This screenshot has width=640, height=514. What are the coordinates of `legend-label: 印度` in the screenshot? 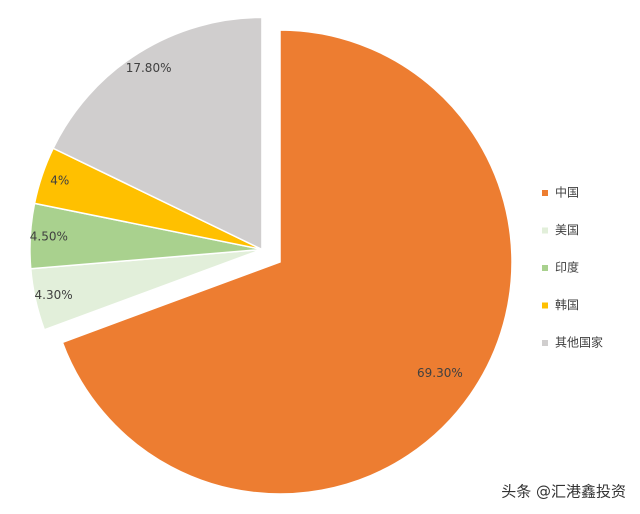 It's located at (567, 267).